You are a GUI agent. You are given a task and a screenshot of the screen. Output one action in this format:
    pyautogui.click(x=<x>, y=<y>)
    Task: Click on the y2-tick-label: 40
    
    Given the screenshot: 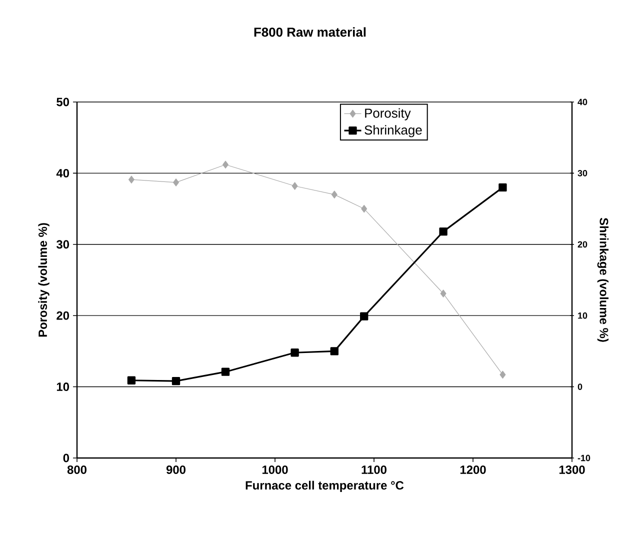 What is the action you would take?
    pyautogui.click(x=583, y=102)
    